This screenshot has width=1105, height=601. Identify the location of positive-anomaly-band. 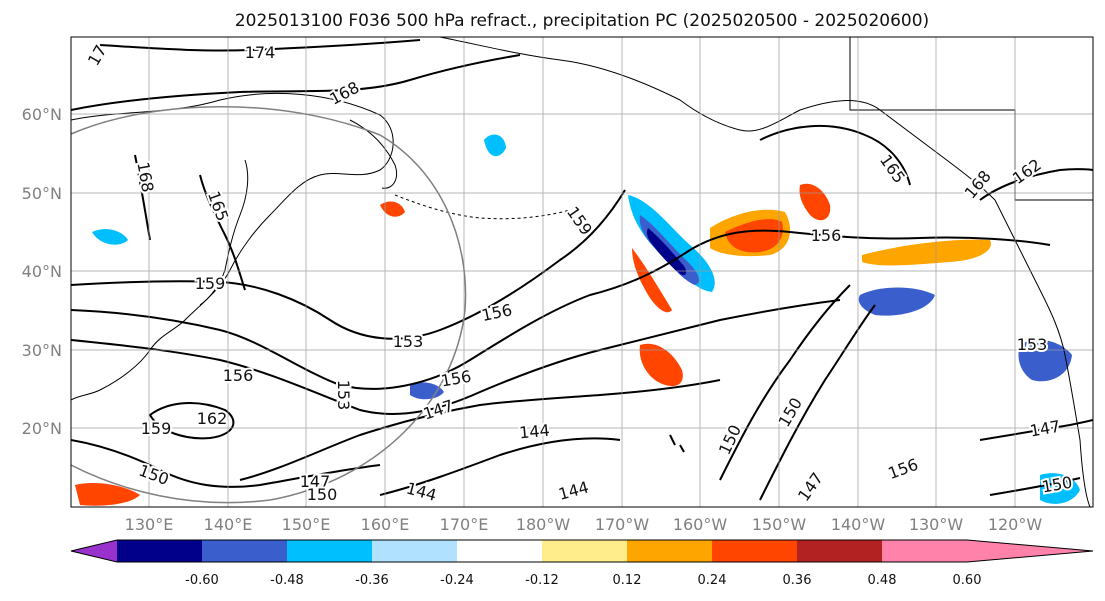
(926, 252).